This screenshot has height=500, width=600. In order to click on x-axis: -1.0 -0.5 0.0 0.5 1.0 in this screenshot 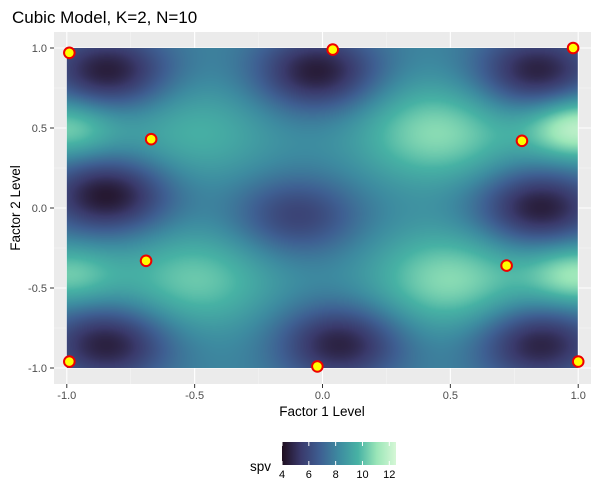, I will do `click(321, 393)`.